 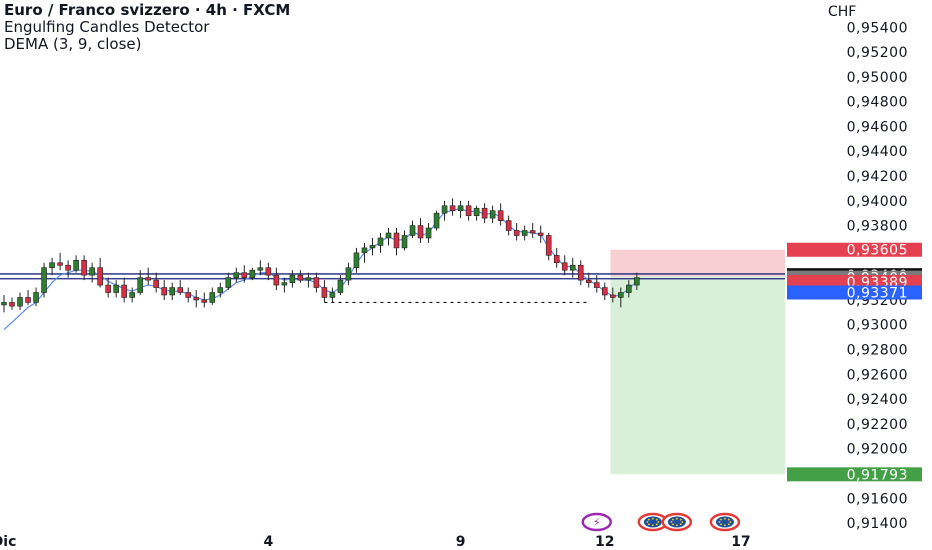 What do you see at coordinates (697, 375) in the screenshot?
I see `take-profit-zone` at bounding box center [697, 375].